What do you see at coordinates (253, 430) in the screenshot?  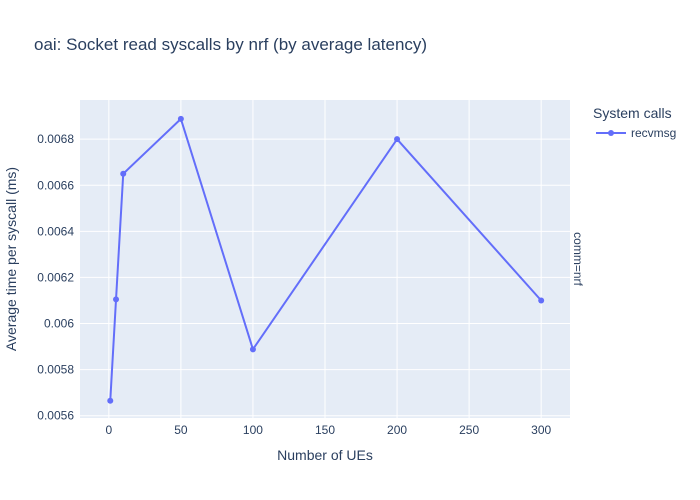 I see `x-tick-label: 100` at bounding box center [253, 430].